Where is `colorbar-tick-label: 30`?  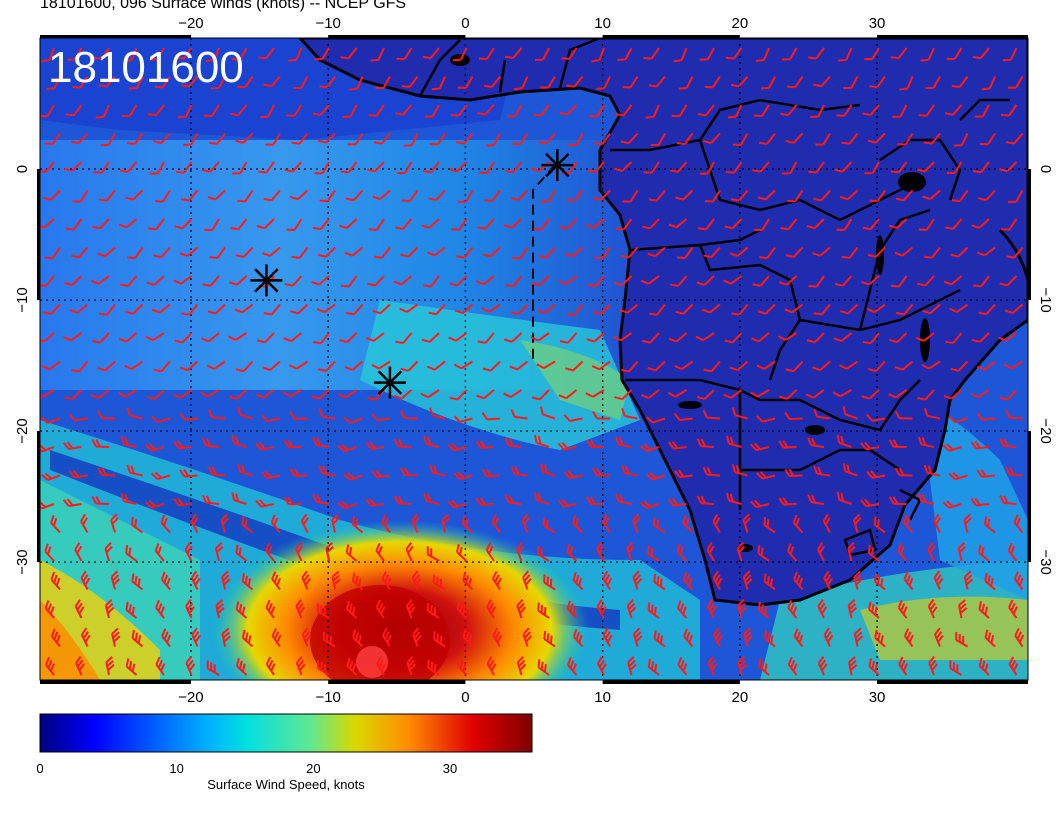
colorbar-tick-label: 30 is located at coordinates (450, 768).